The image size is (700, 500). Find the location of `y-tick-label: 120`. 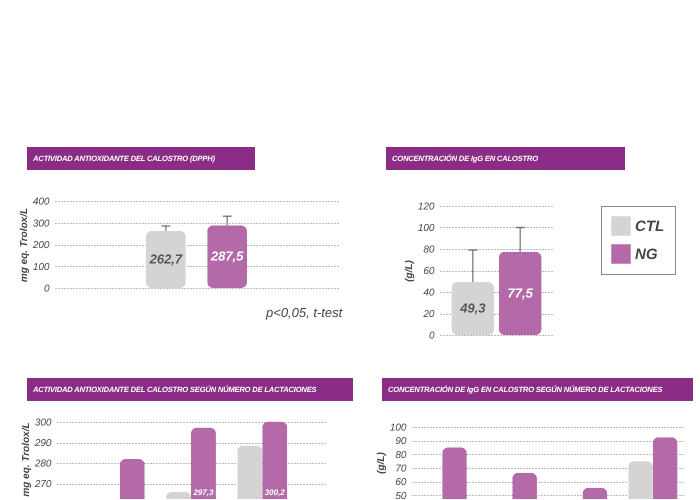

y-tick-label: 120 is located at coordinates (426, 207).